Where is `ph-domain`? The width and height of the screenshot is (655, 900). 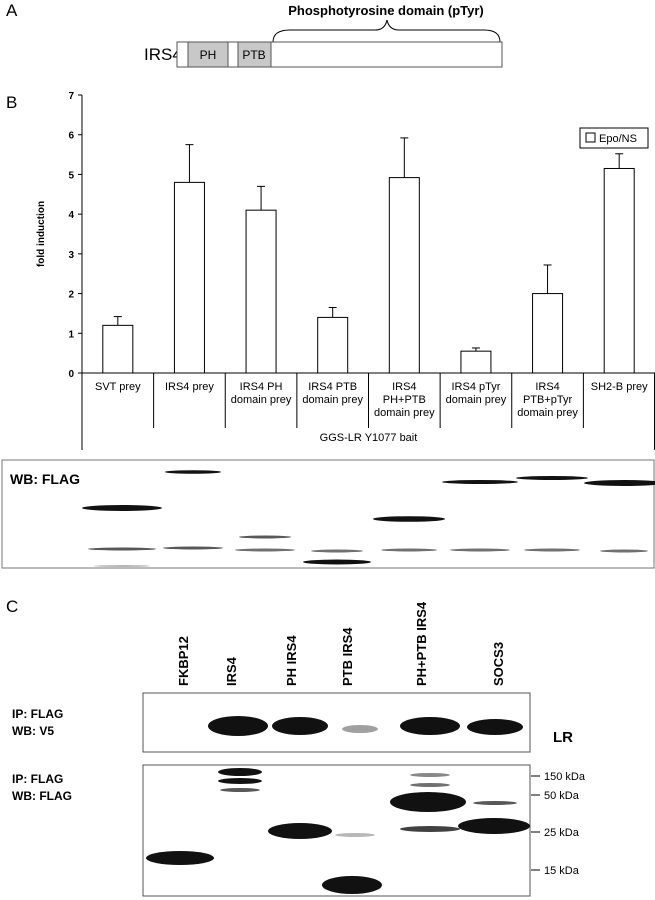 ph-domain is located at coordinates (208, 54).